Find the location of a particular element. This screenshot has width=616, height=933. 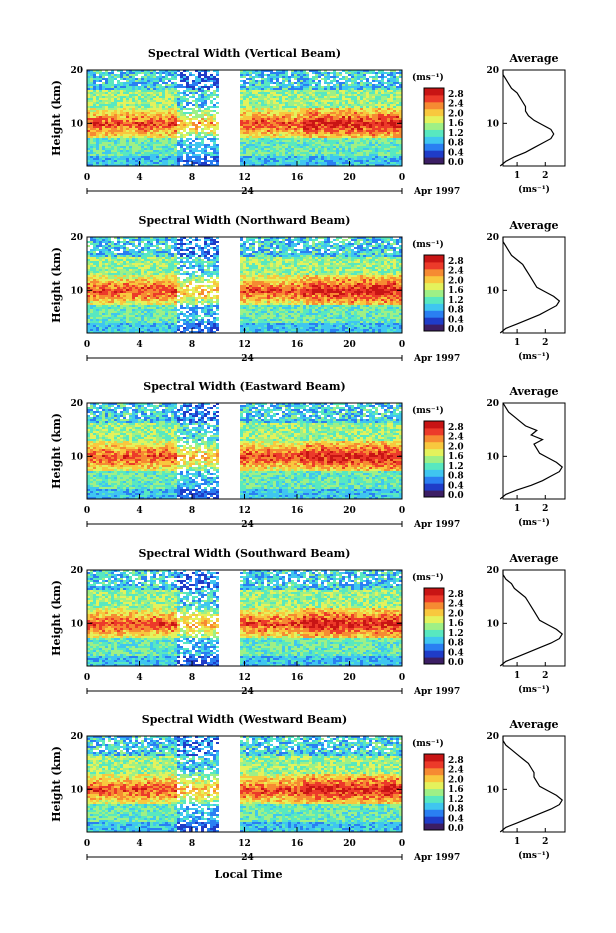

colorbar-swatch is located at coordinates (434, 160).